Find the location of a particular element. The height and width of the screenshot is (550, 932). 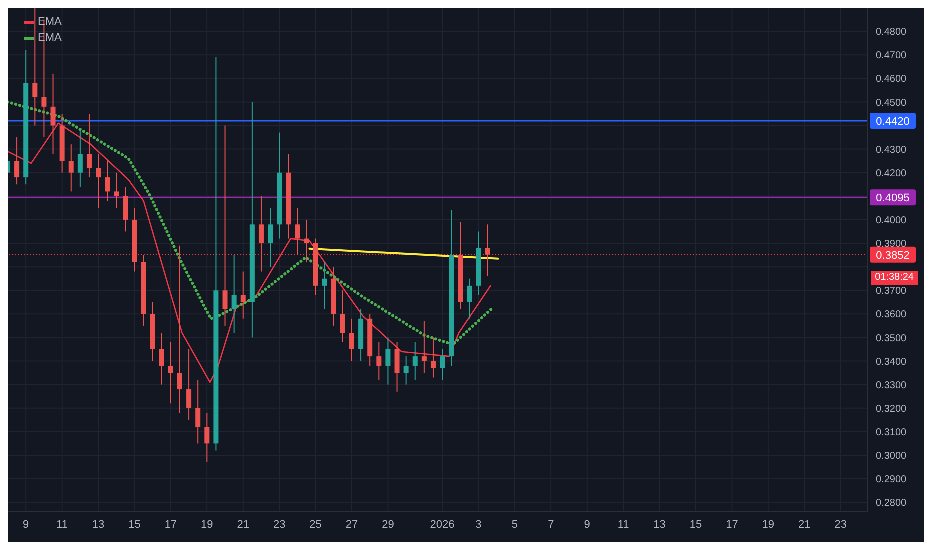

y-tick-label: 0.3700 is located at coordinates (892, 292).